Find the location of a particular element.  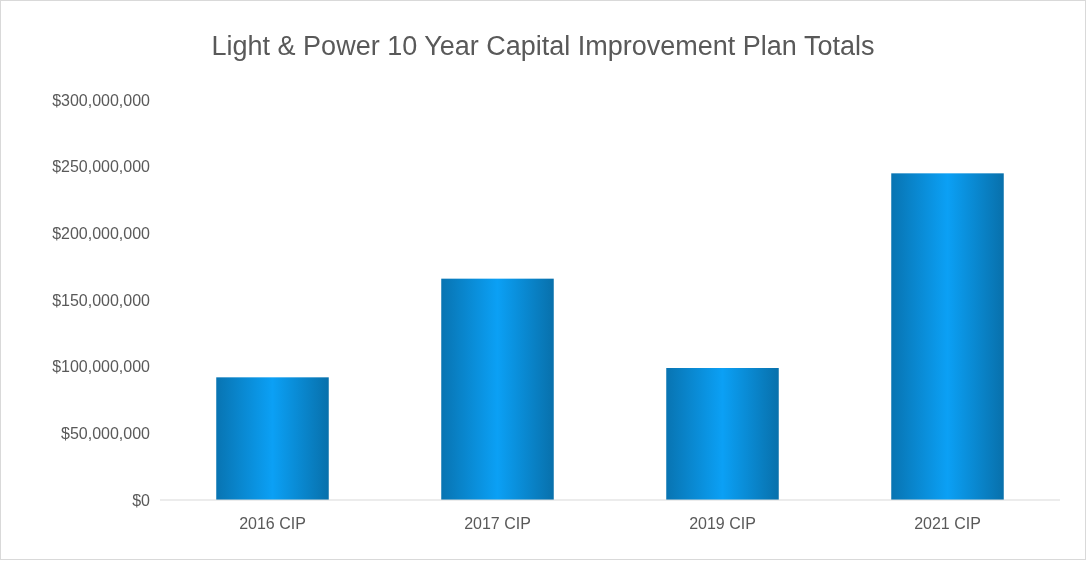

y-tick-label: $150,000,000 is located at coordinates (101, 300).